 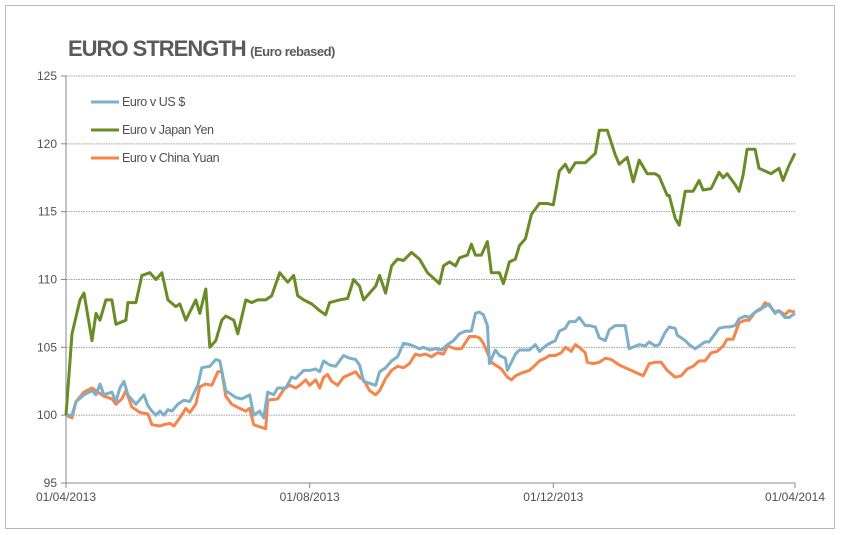 What do you see at coordinates (157, 48) in the screenshot?
I see `chart-title-main: EURO STRENGTH` at bounding box center [157, 48].